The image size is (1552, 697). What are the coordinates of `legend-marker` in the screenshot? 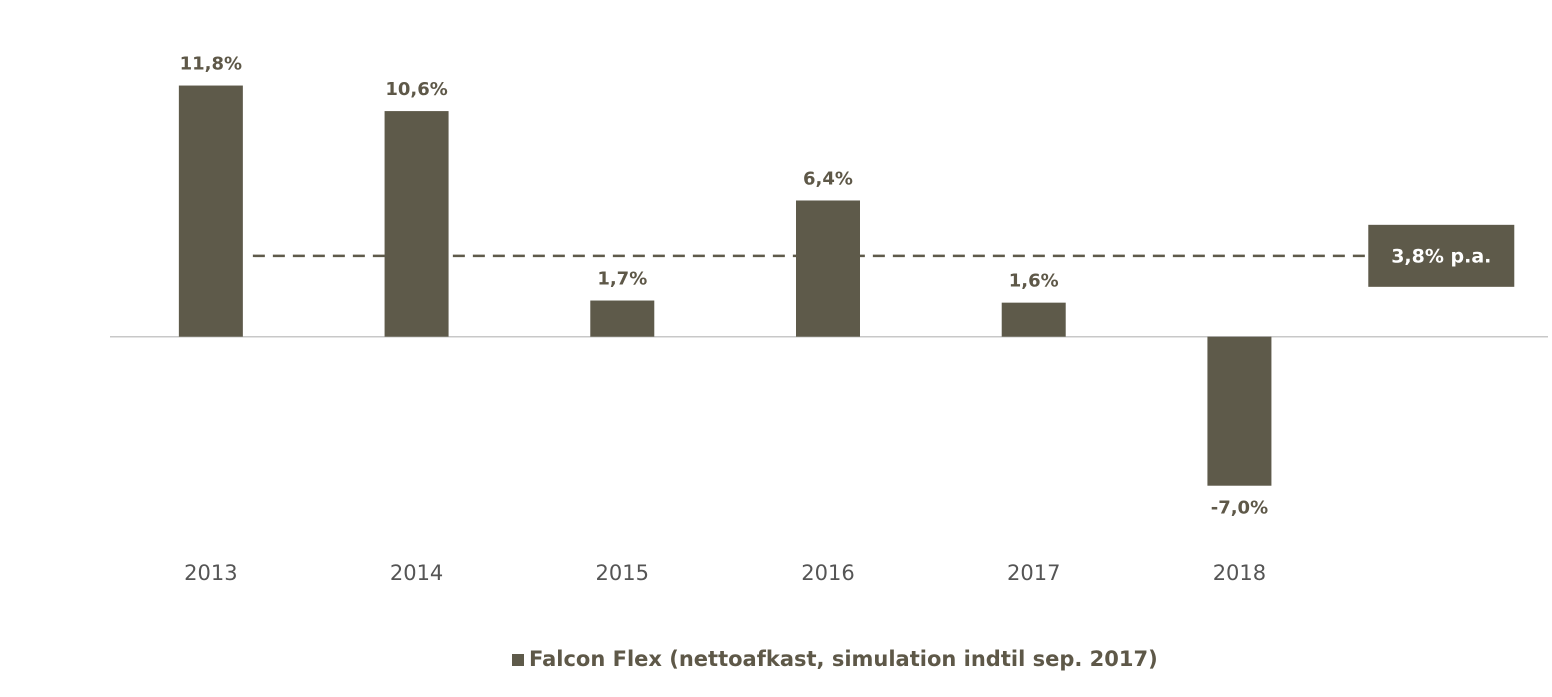 It's located at (518, 660).